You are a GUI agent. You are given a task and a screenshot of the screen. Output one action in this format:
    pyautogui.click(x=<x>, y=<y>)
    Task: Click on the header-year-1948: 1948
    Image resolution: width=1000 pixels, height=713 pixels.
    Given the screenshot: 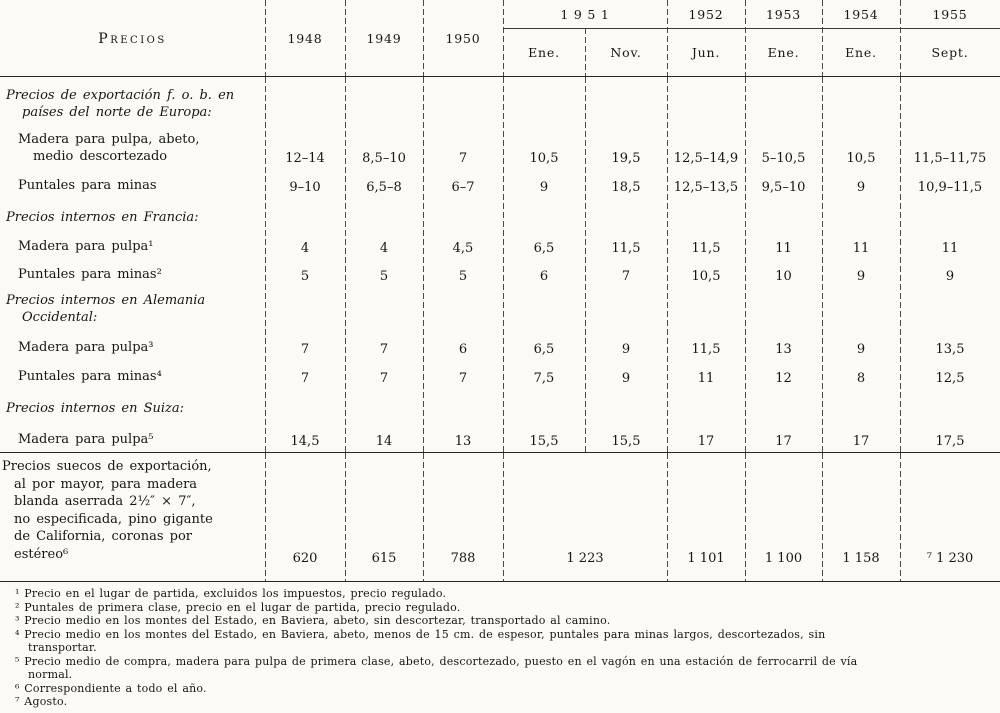 What is the action you would take?
    pyautogui.click(x=305, y=38)
    